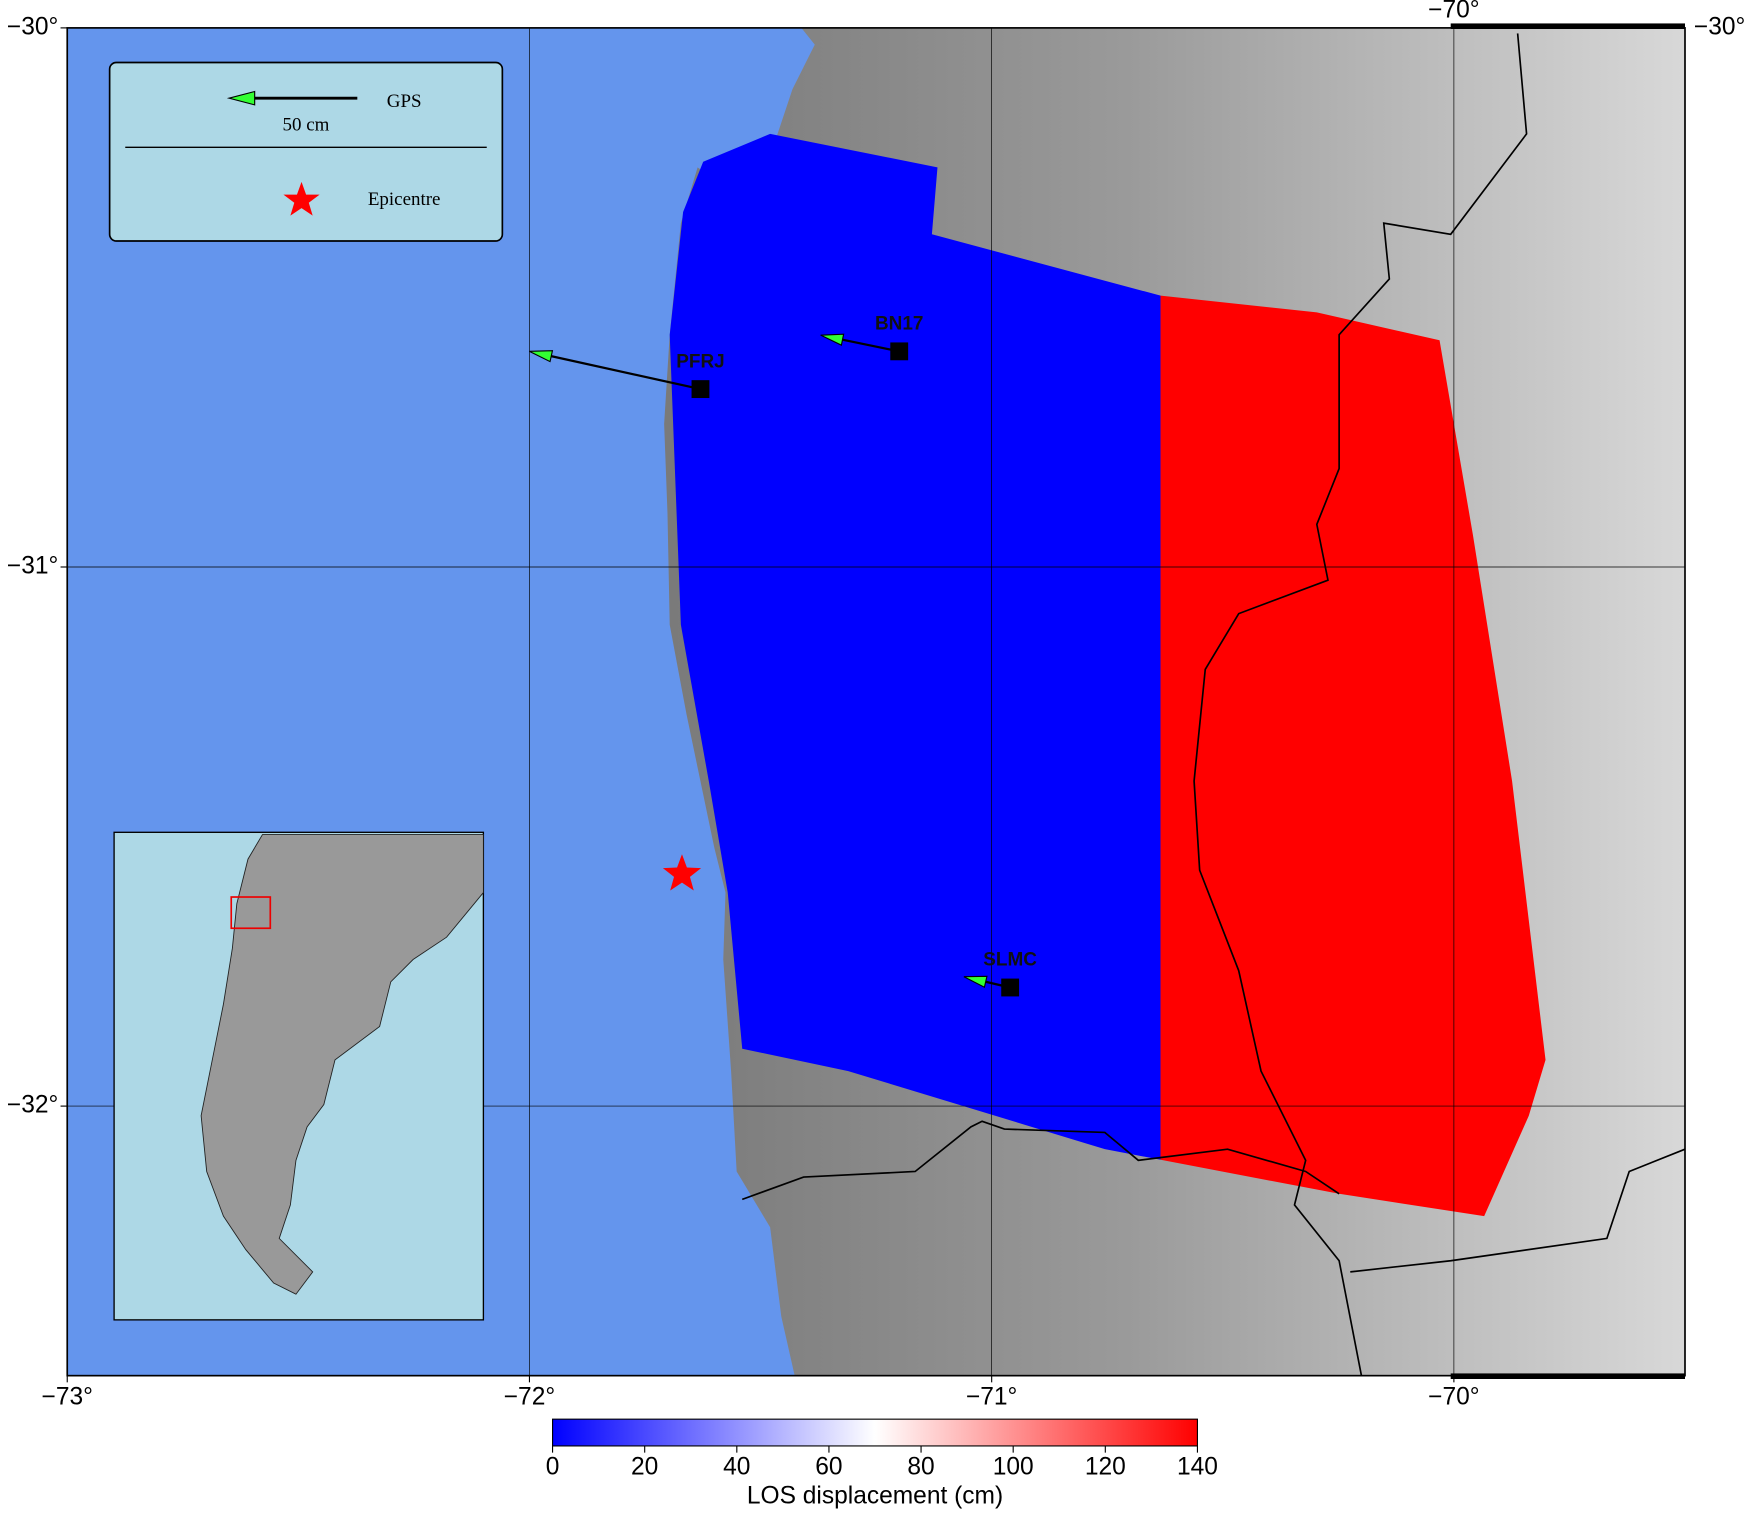 The width and height of the screenshot is (1750, 1519). I want to click on legend-star, so click(301, 198).